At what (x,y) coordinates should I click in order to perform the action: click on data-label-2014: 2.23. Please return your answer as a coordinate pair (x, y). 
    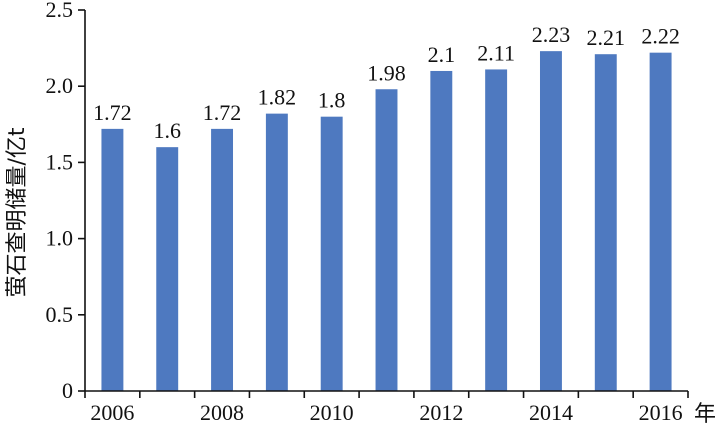
    Looking at the image, I should click on (551, 34).